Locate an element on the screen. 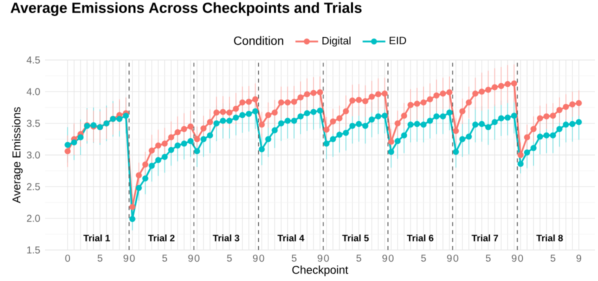 The height and width of the screenshot is (281, 598). y-tick-label: 1.5 is located at coordinates (33, 250).